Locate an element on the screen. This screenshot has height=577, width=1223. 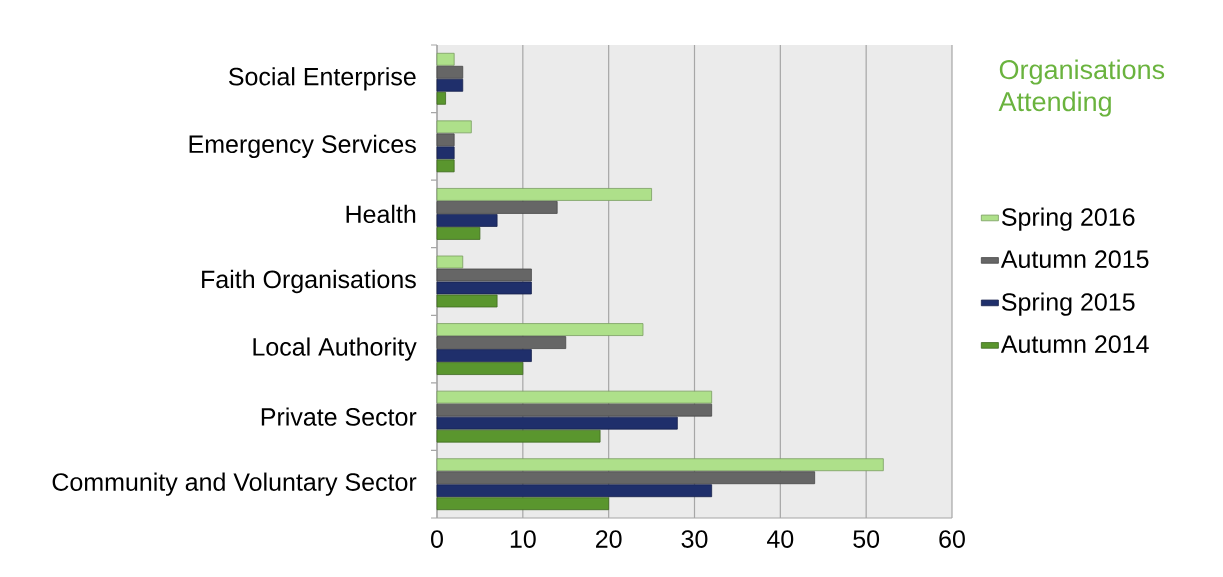
legend-label: Spring 2016 is located at coordinates (1068, 219).